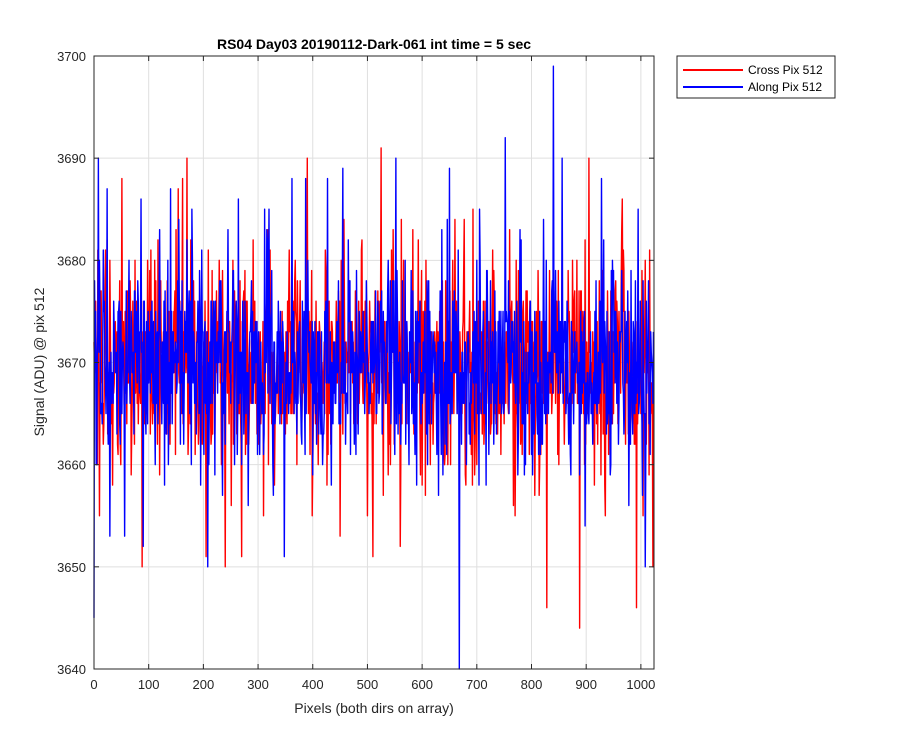 The height and width of the screenshot is (750, 900). I want to click on x-tick-label: 200, so click(204, 684).